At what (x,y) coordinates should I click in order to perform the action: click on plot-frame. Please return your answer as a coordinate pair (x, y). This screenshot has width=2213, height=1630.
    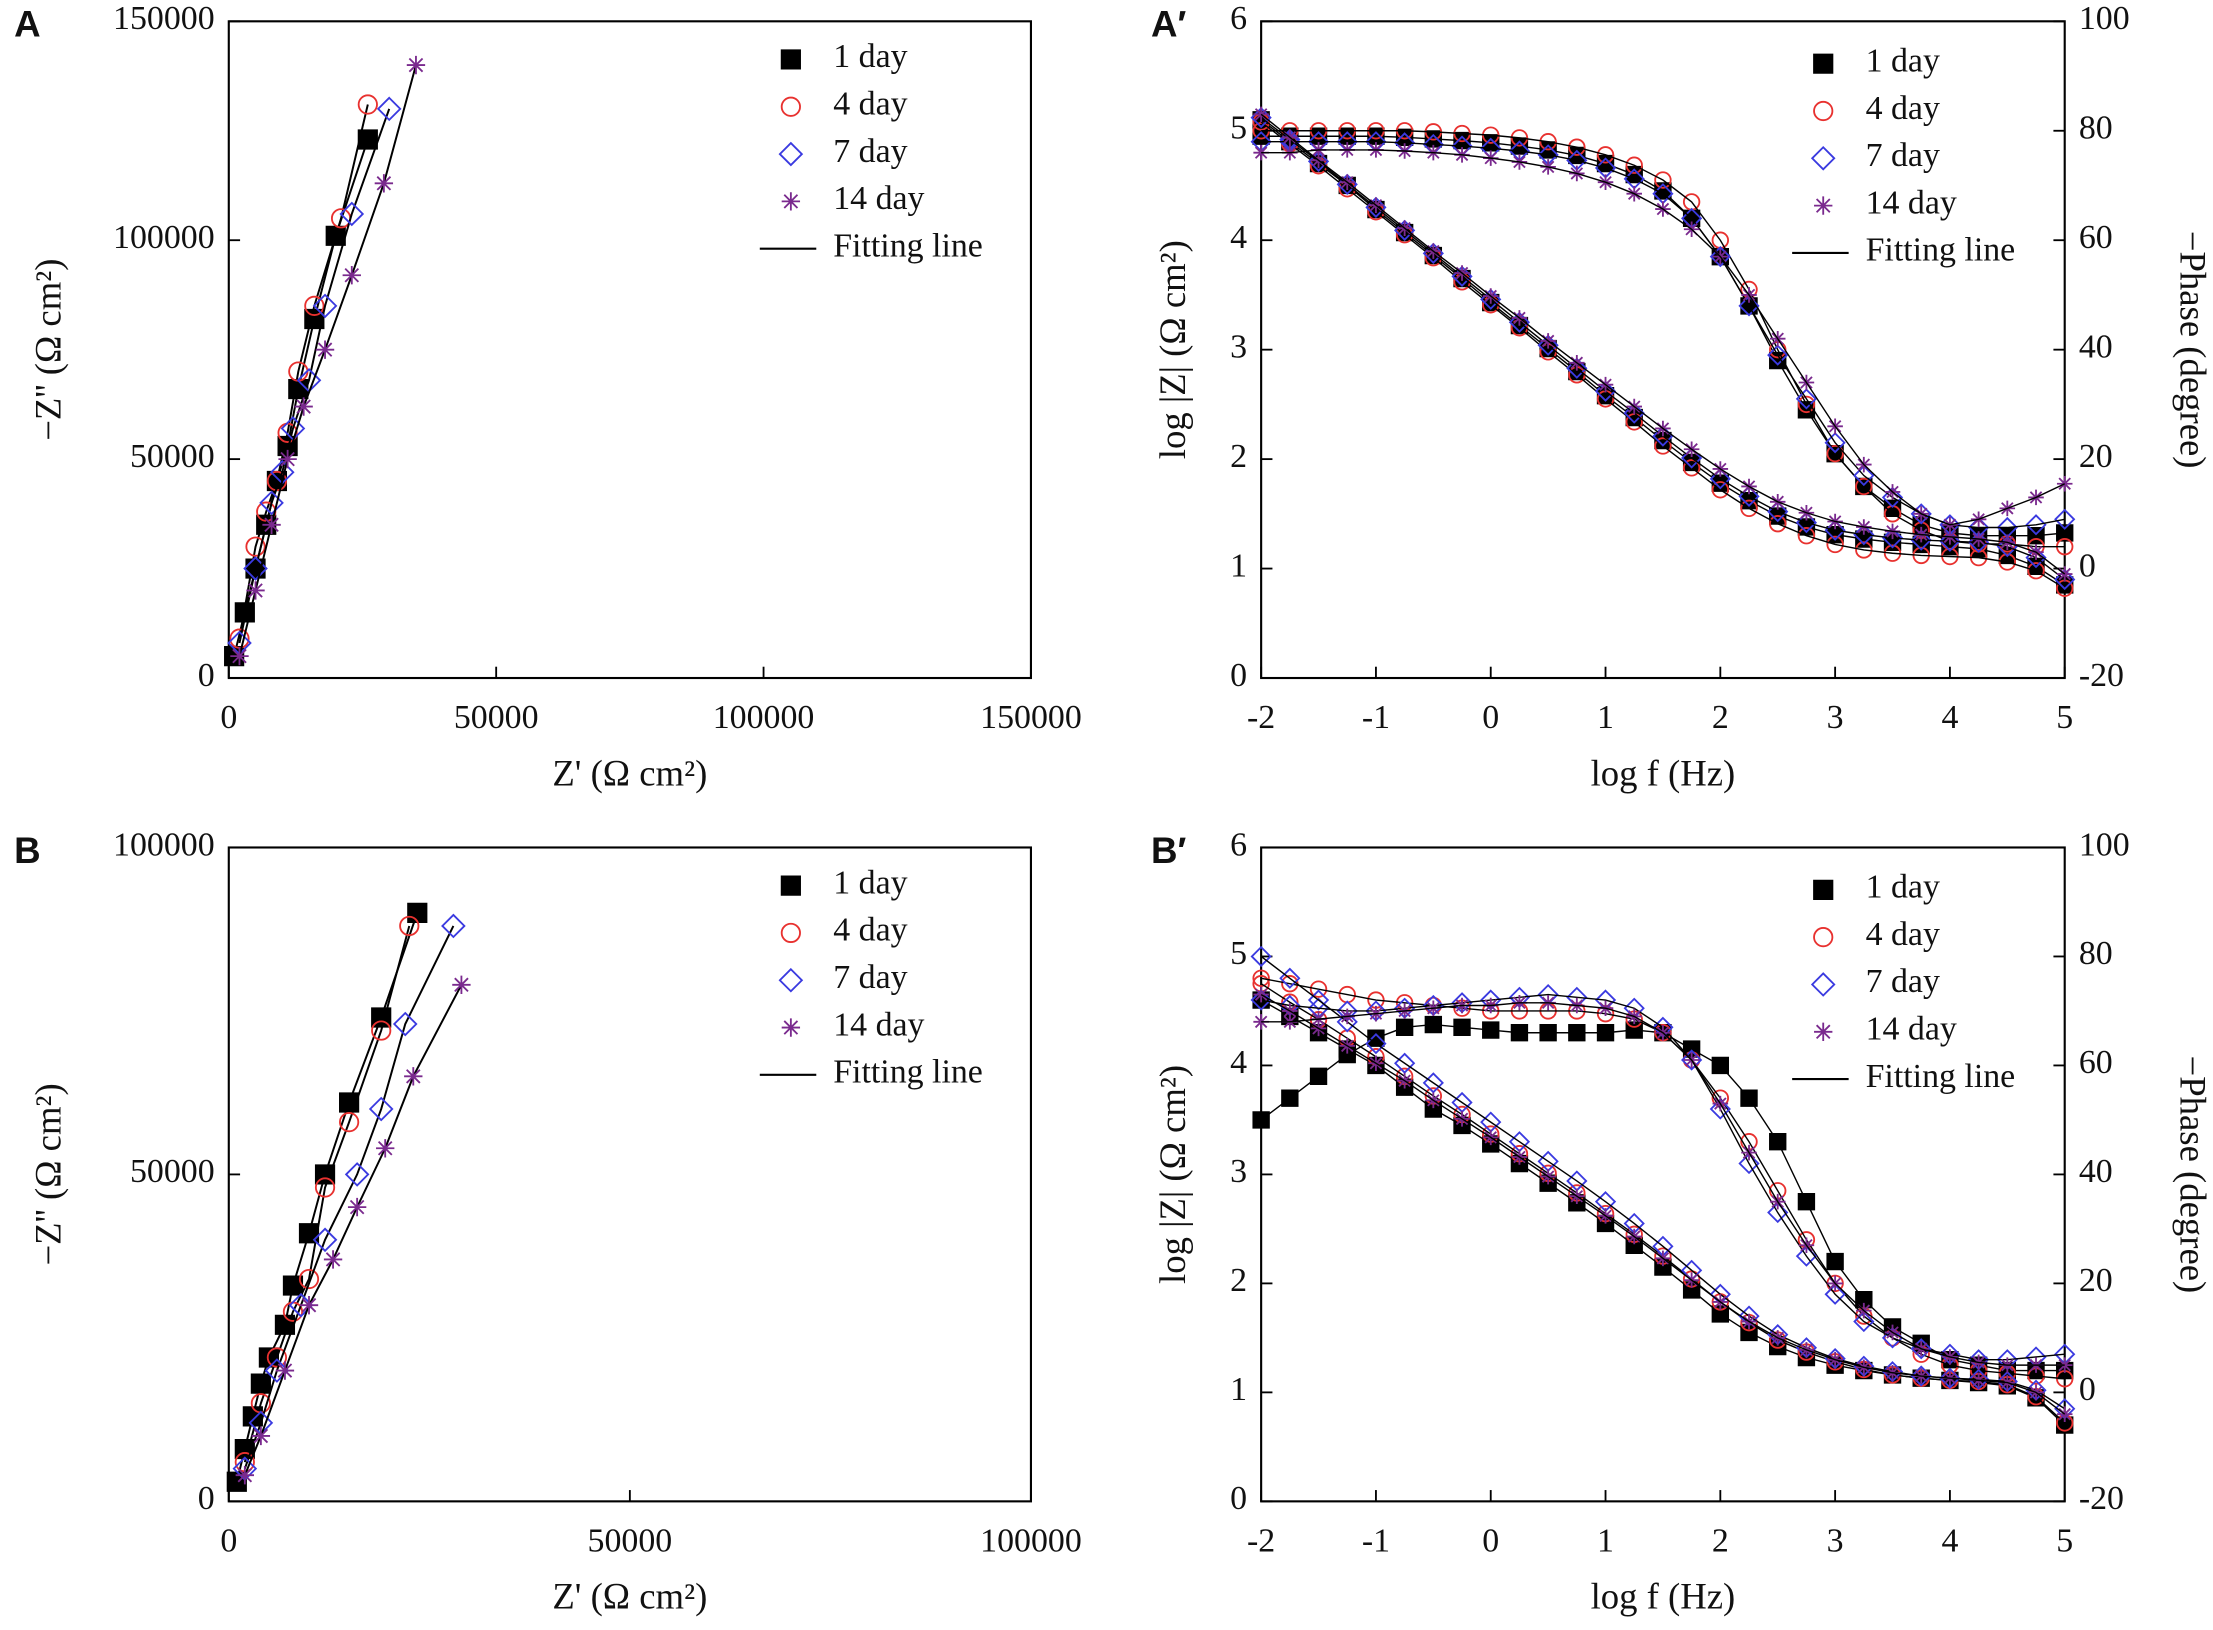
    Looking at the image, I should click on (630, 350).